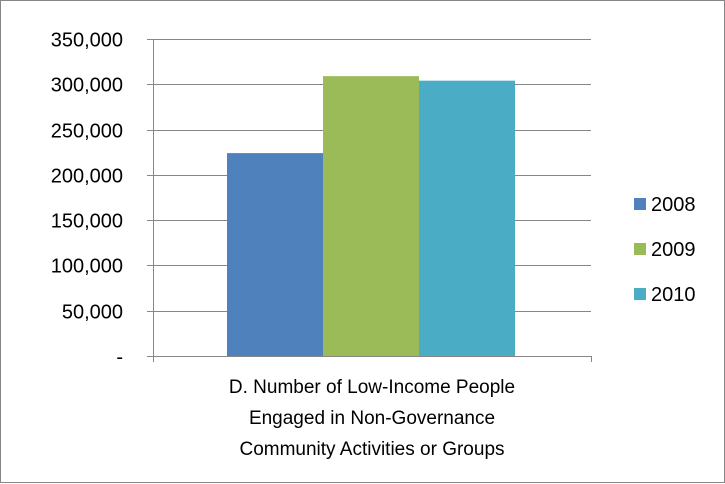  Describe the element at coordinates (87, 267) in the screenshot. I see `y-tick-label: 100,000` at that location.